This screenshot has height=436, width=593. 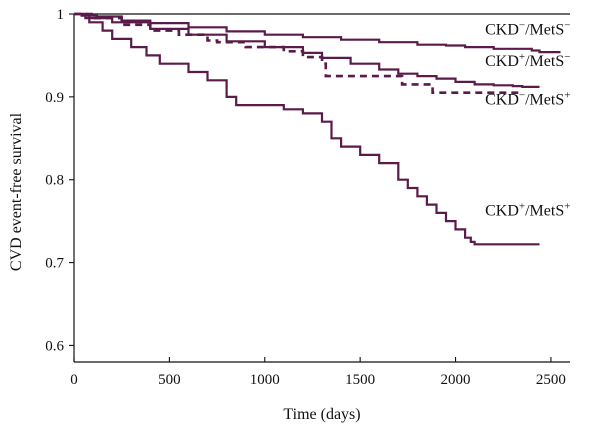 What do you see at coordinates (527, 60) in the screenshot?
I see `series-label-2: CKD+/MetS−` at bounding box center [527, 60].